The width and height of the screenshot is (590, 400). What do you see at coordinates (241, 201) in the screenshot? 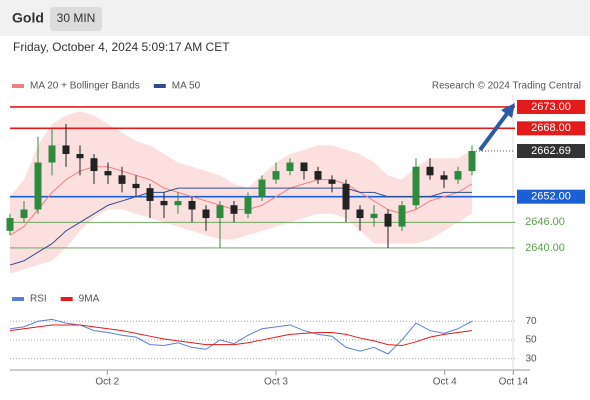
I see `ma20-line` at bounding box center [241, 201].